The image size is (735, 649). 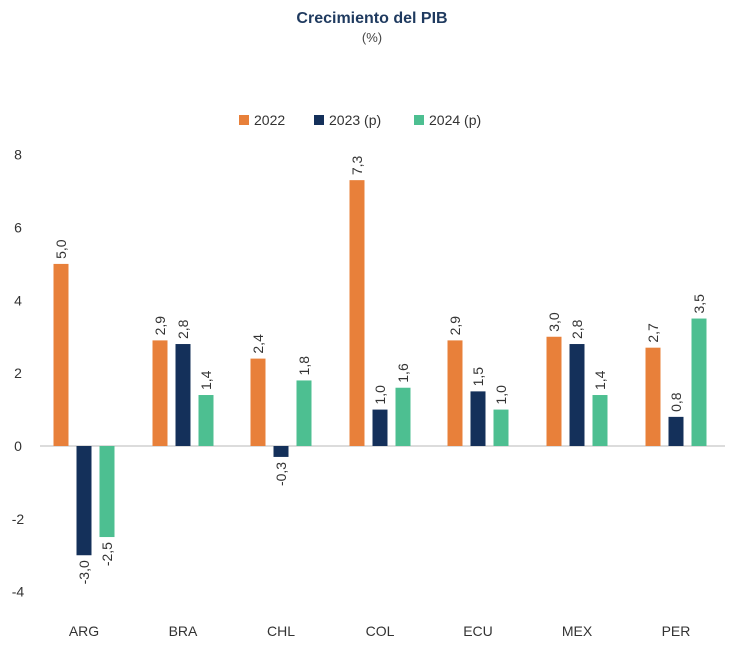 I want to click on data-label: 3,0, so click(x=554, y=322).